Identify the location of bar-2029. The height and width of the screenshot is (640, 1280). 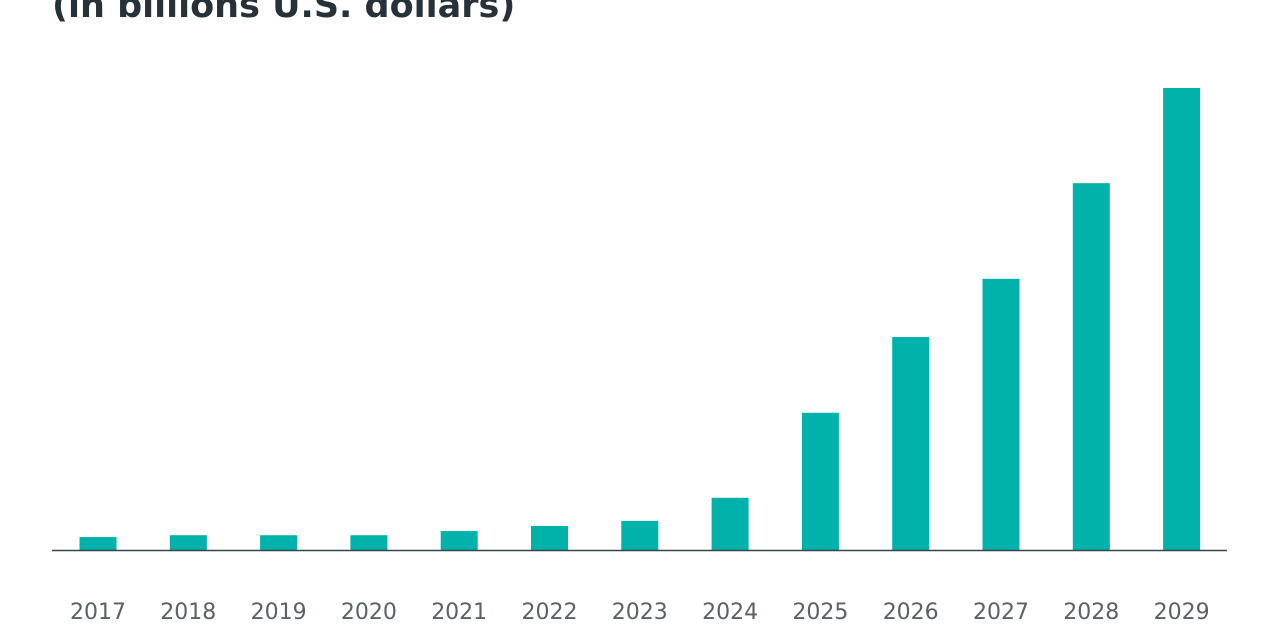
(1182, 319).